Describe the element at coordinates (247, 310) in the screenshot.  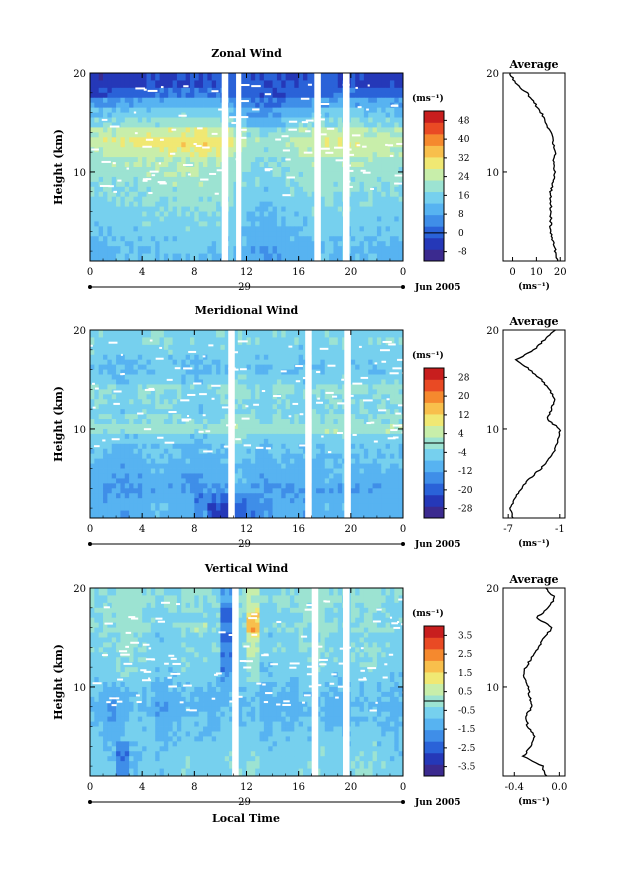
I see `panel-title: Meridional Wind` at that location.